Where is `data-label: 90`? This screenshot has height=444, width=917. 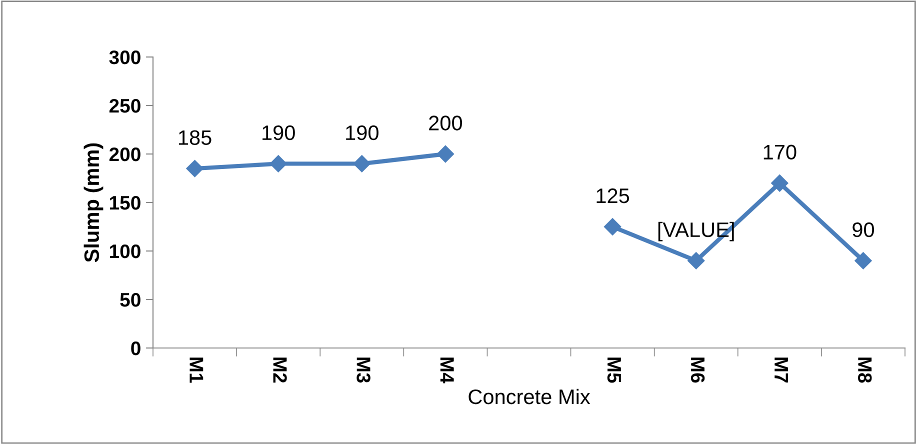 data-label: 90 is located at coordinates (863, 230).